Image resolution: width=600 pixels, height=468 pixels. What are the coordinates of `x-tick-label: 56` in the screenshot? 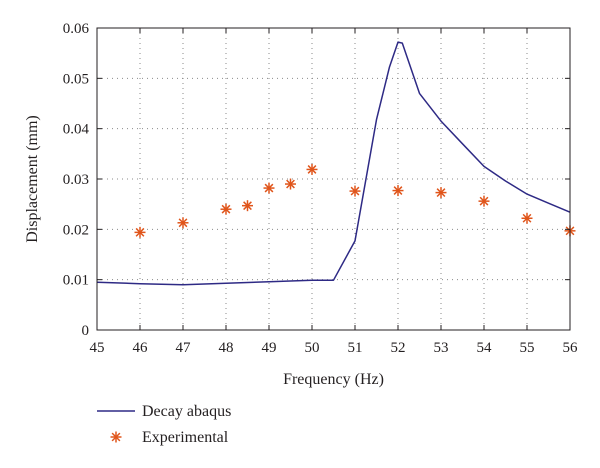 It's located at (571, 348).